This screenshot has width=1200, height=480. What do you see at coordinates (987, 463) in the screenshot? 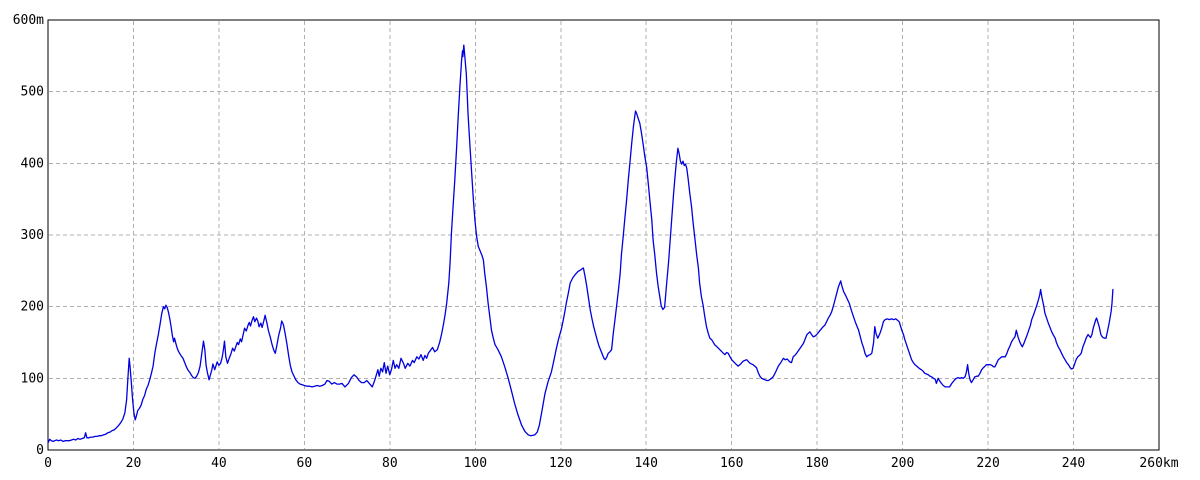
I see `x-tick-label: 220` at bounding box center [987, 463].